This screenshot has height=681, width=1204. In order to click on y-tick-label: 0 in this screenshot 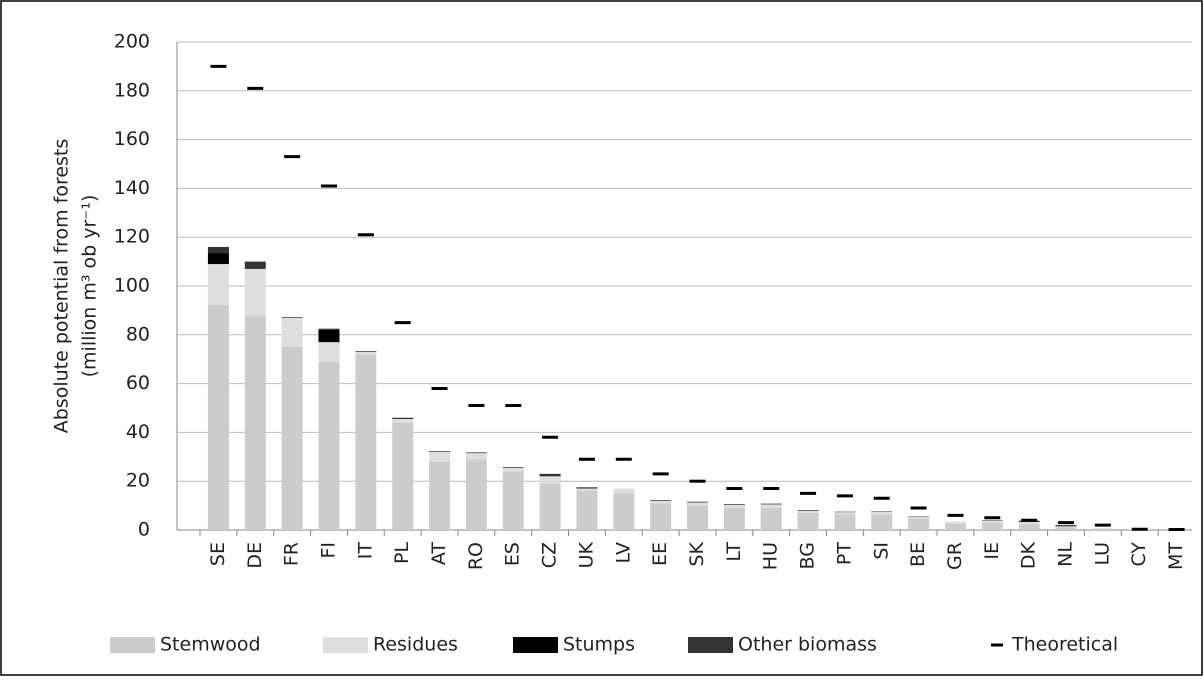, I will do `click(144, 530)`.